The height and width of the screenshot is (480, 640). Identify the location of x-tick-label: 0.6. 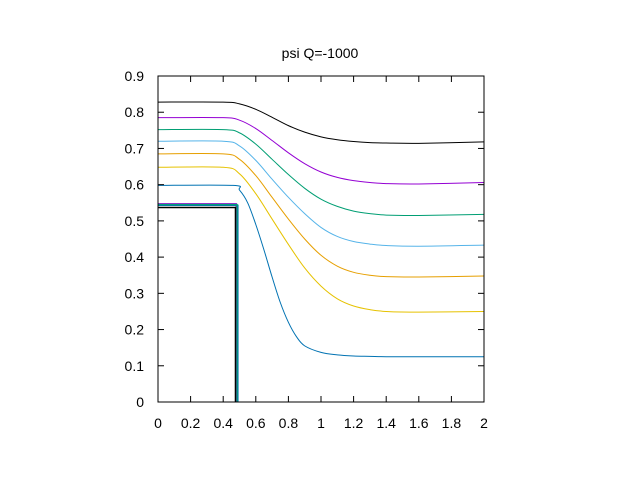
(256, 423).